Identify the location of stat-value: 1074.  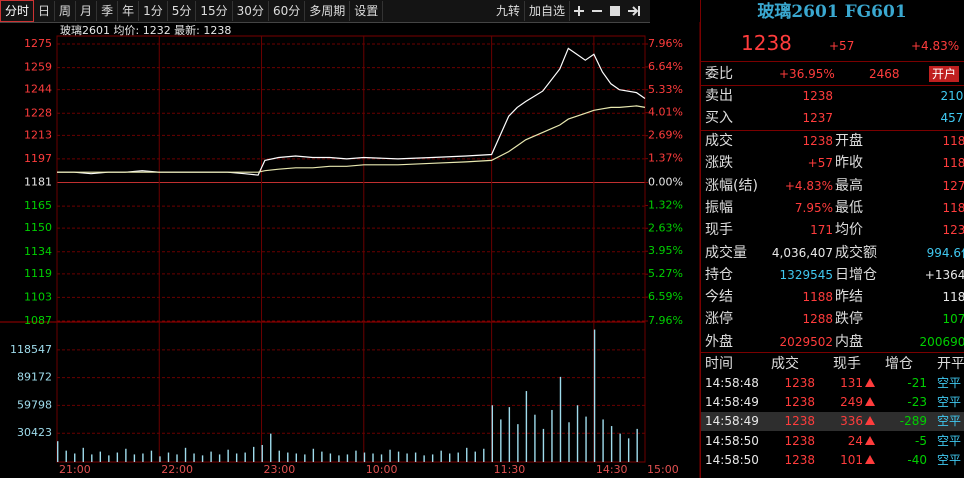
(953, 319).